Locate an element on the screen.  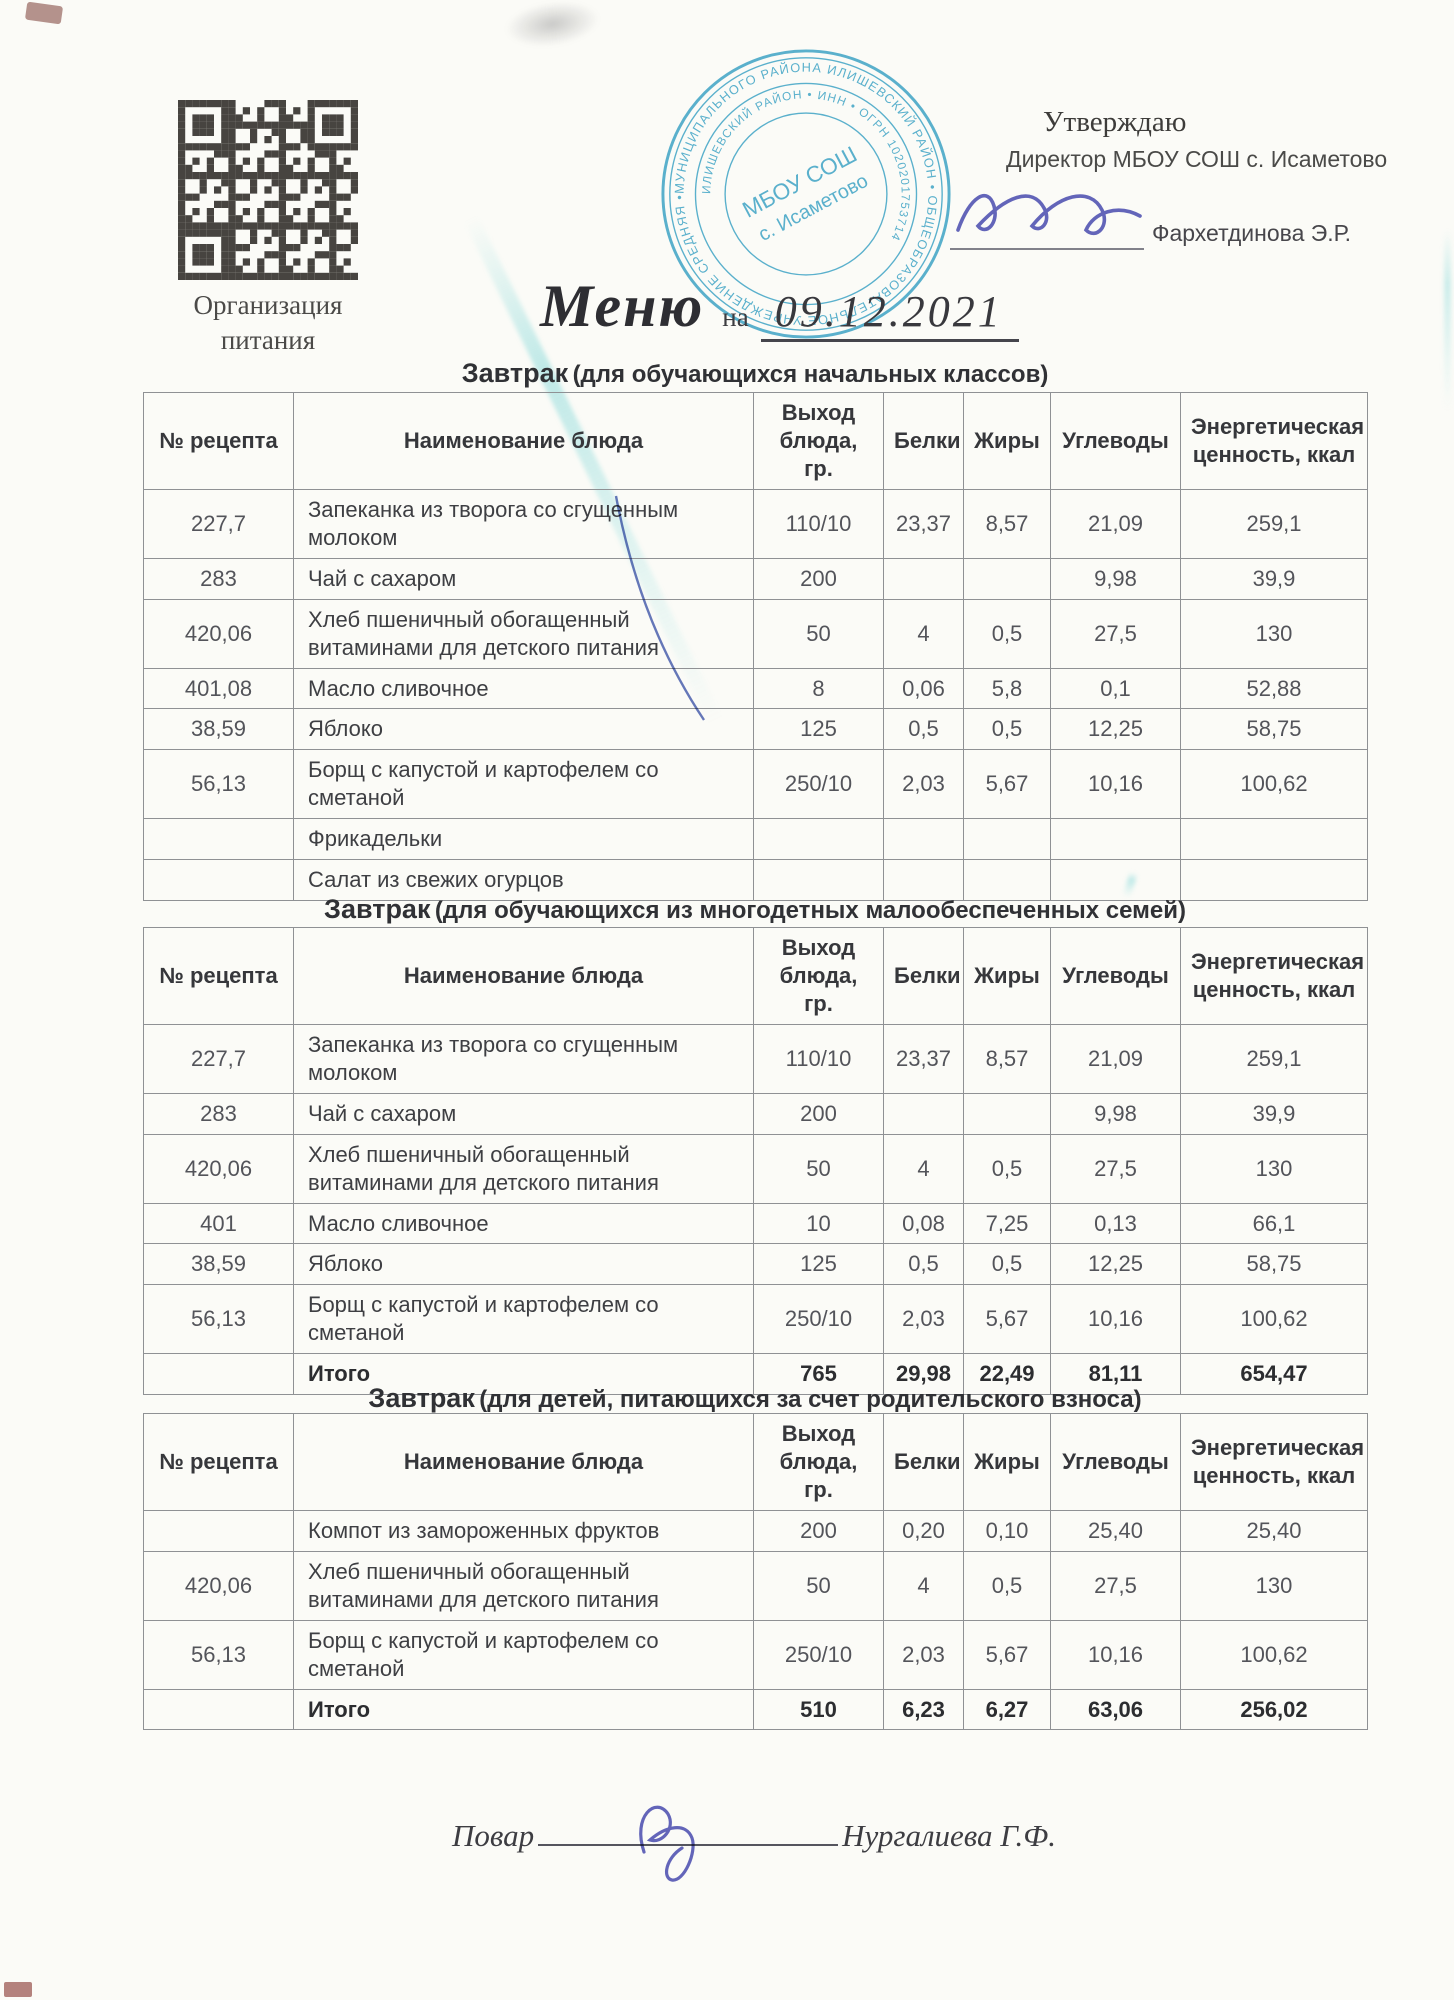
cook-label: Повар is located at coordinates (493, 1835).